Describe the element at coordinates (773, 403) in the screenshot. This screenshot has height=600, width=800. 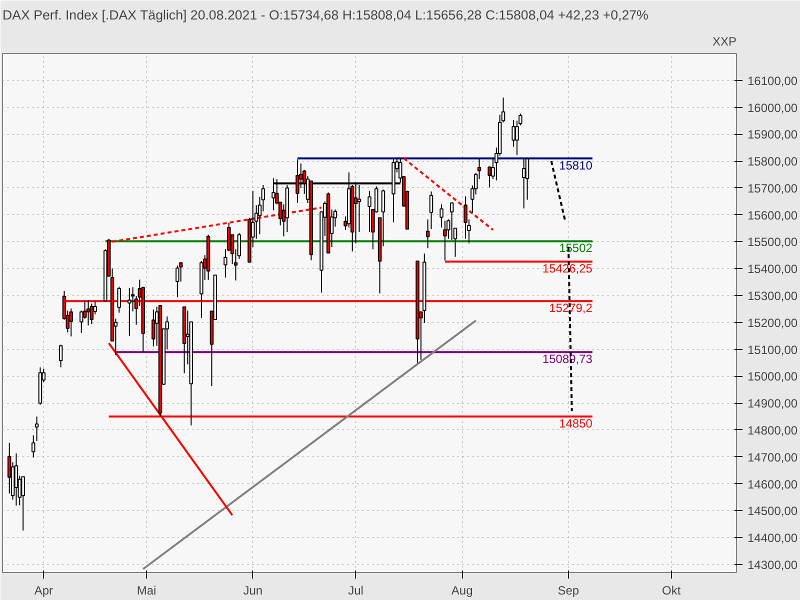
I see `y-tick-label: 14900,00` at that location.